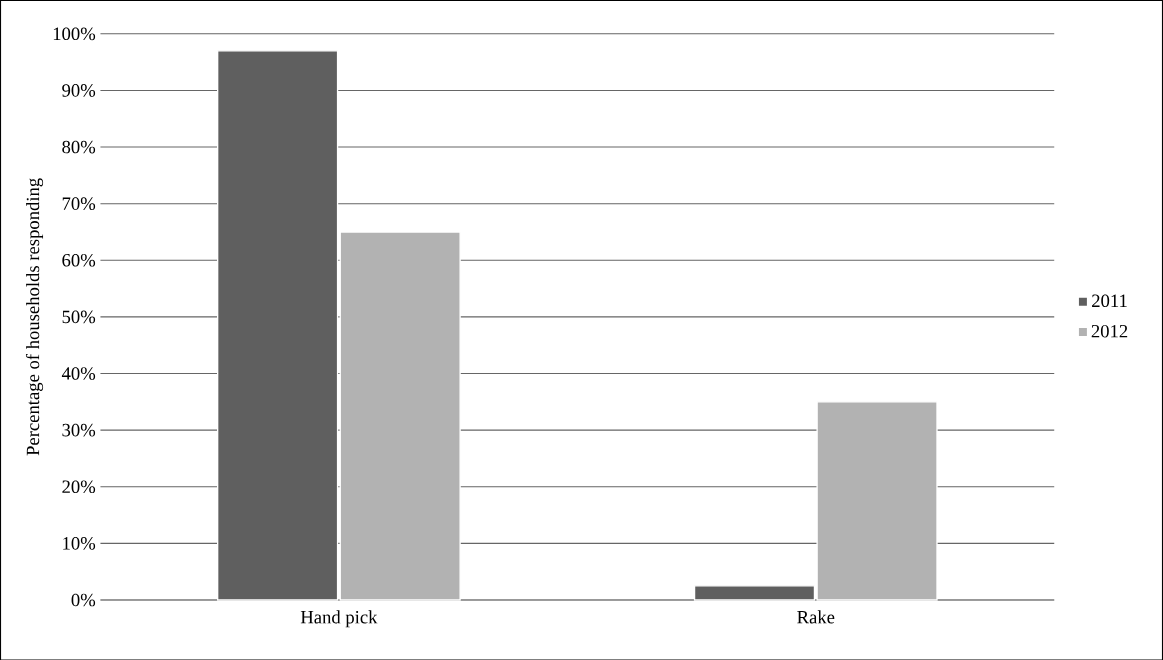  Describe the element at coordinates (1109, 300) in the screenshot. I see `legend-label: 2011` at that location.